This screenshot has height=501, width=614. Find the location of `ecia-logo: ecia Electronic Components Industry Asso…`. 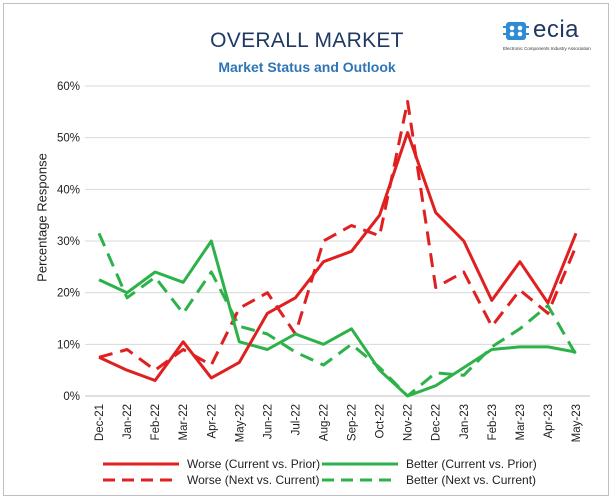

ecia-logo: ecia Electronic Components Industry Asso… is located at coordinates (553, 37).